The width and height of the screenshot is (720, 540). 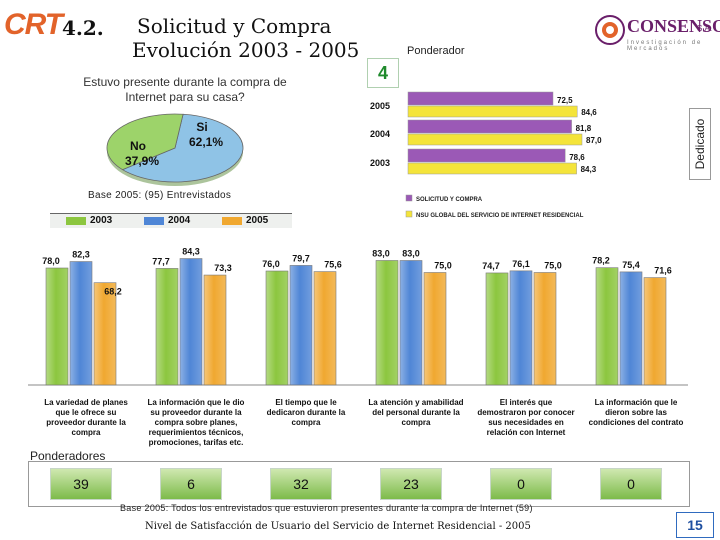 I want to click on pie-slice-si, so click(x=182, y=148).